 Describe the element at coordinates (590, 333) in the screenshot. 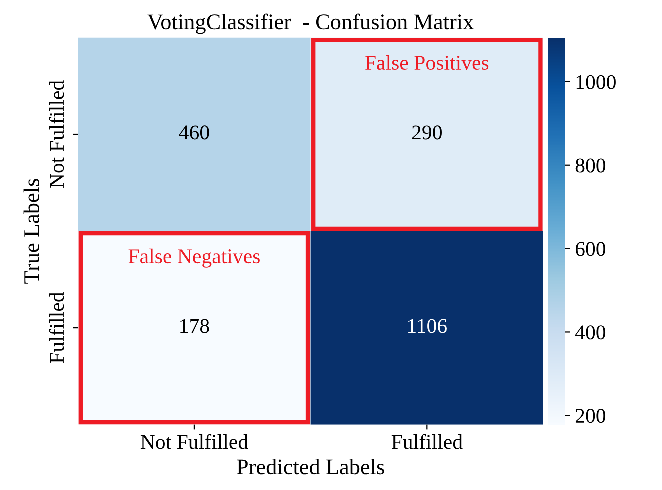

I see `color-bar-label: 400` at that location.